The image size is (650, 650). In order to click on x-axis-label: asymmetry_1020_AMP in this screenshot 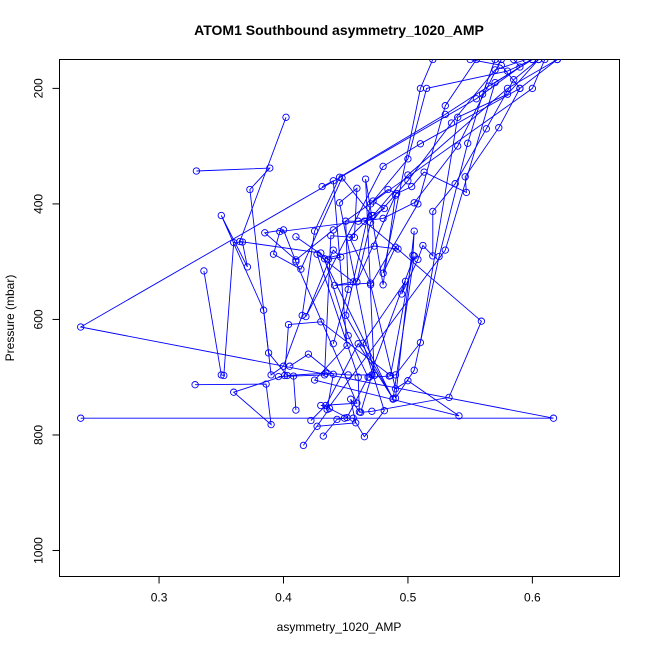, I will do `click(339, 627)`.